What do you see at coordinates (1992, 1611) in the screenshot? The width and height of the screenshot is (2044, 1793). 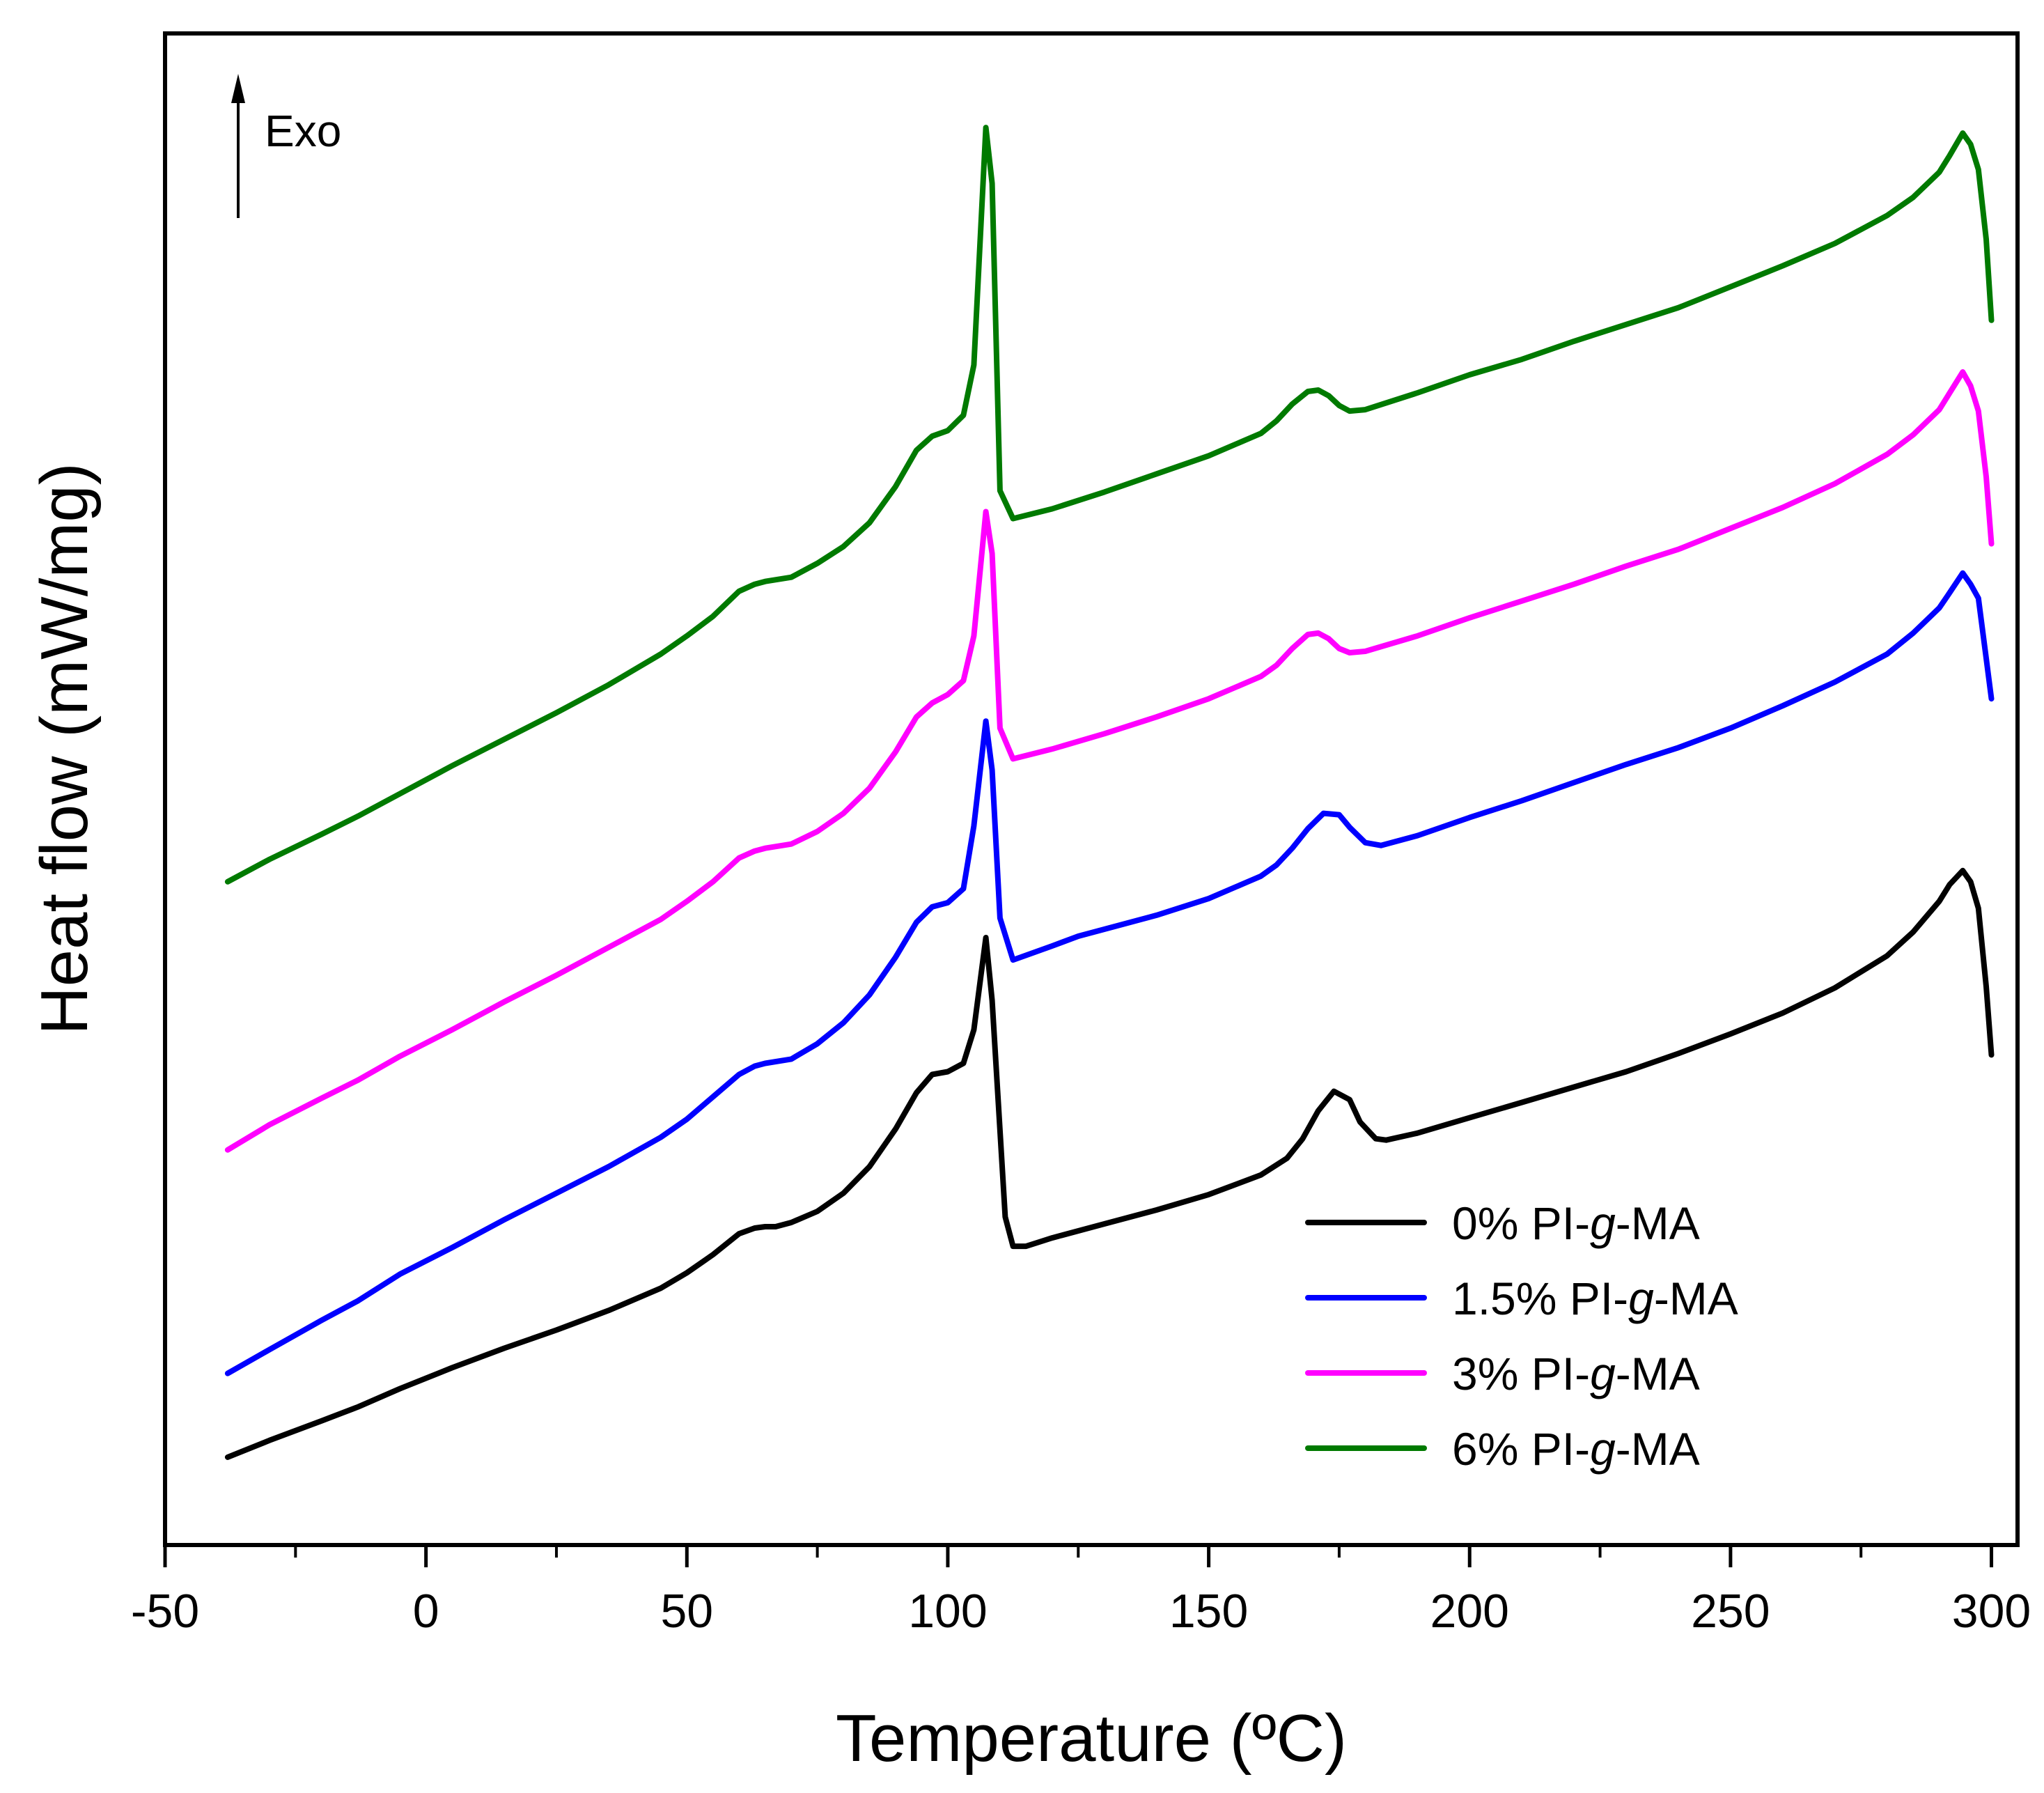 I see `x-tick-label: 300` at bounding box center [1992, 1611].